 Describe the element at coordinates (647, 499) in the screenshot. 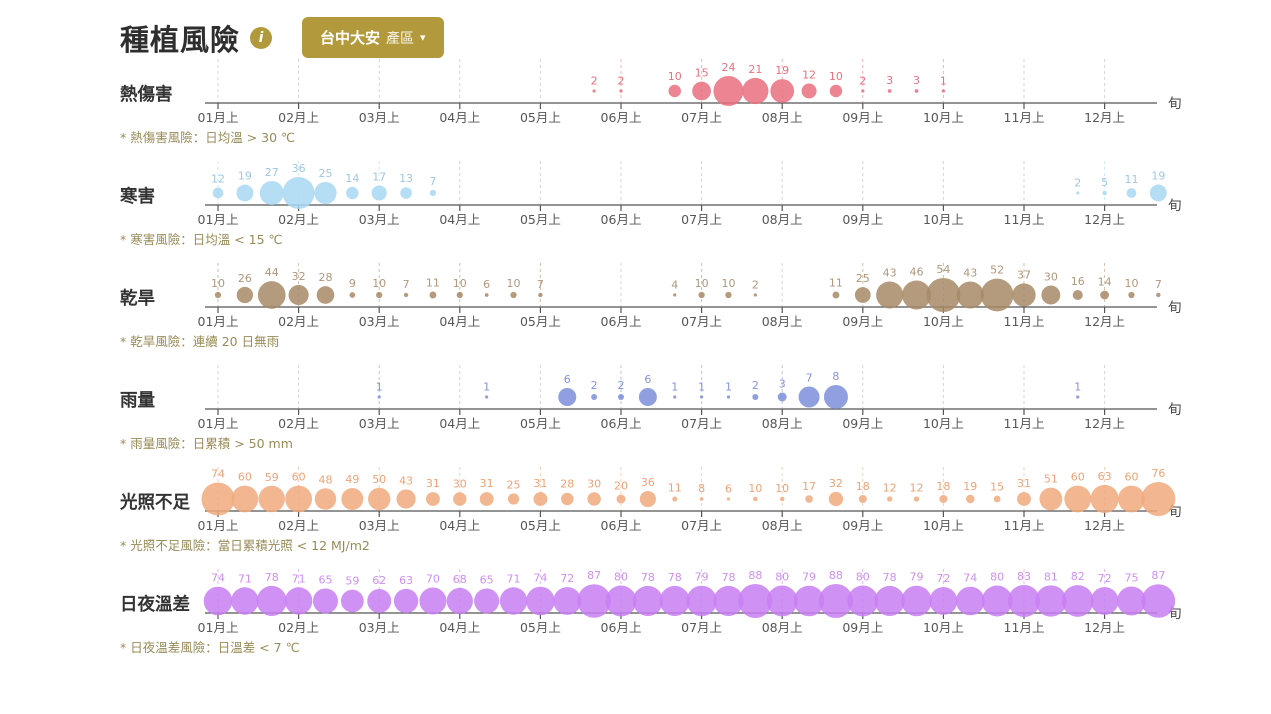

I see `bubble-insufficient-light-06中` at that location.